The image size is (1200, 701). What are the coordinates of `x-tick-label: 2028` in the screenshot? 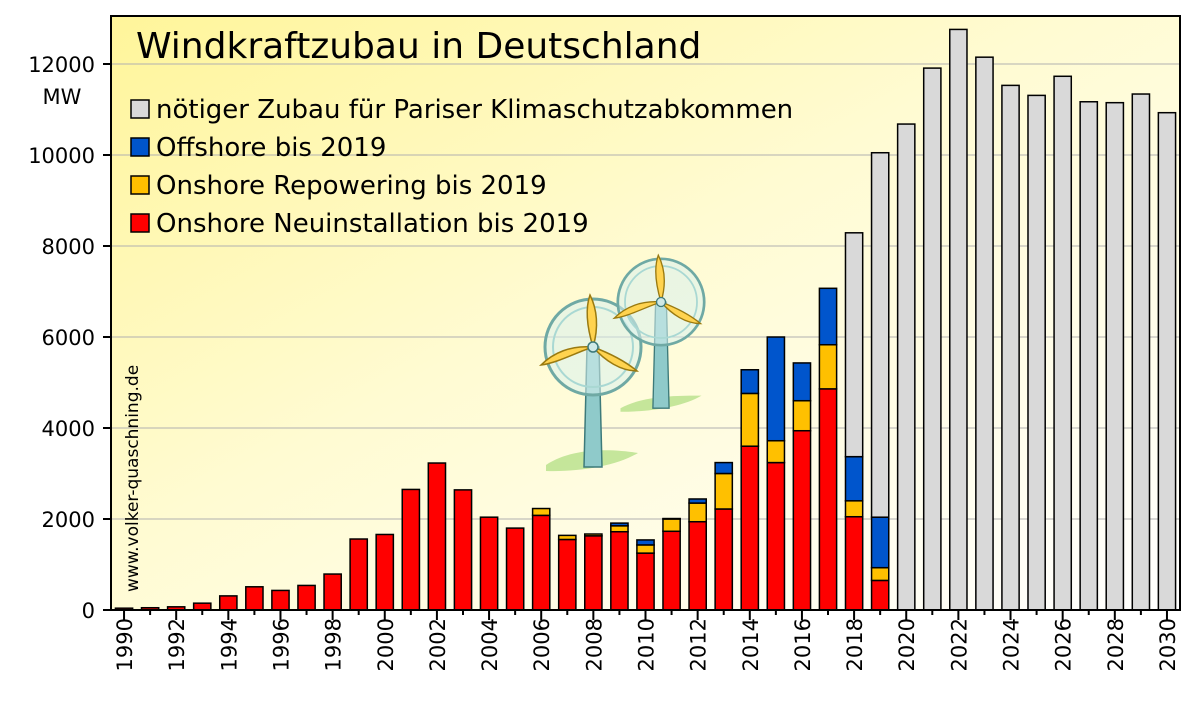 It's located at (1116, 644).